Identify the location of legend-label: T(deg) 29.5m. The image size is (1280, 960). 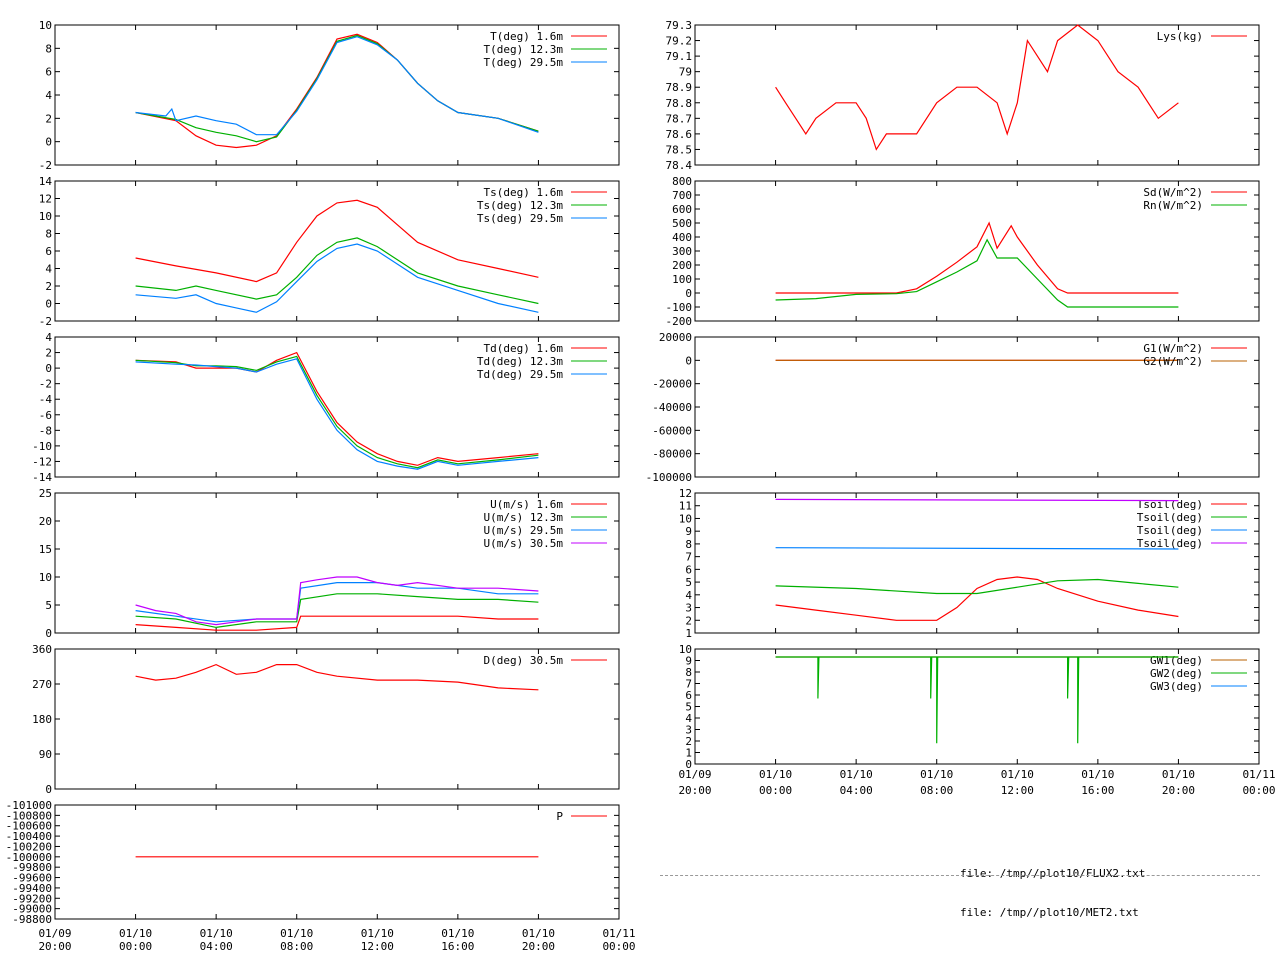
(524, 62).